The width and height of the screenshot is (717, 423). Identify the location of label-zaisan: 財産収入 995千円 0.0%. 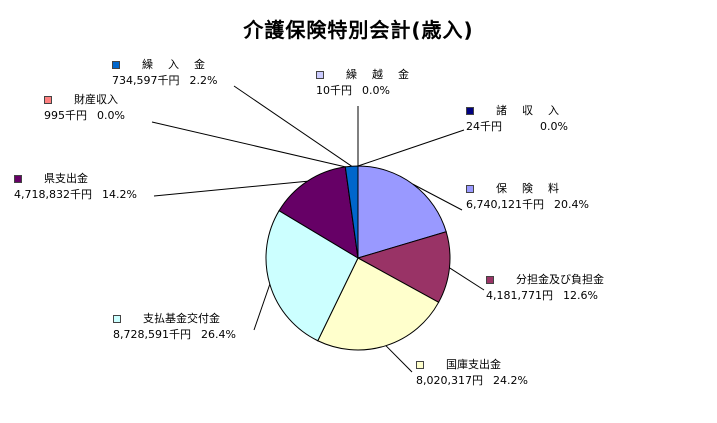
(84, 107).